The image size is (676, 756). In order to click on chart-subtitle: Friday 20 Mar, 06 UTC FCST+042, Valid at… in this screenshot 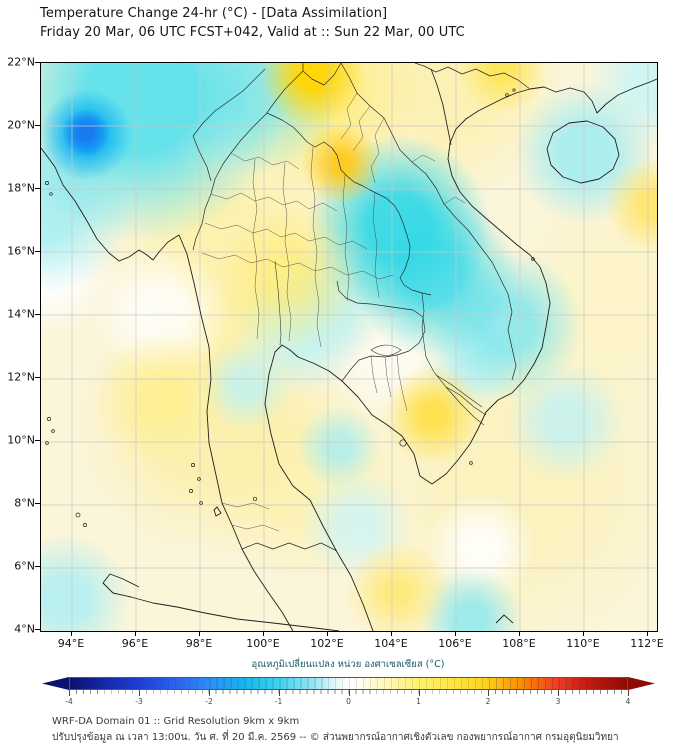, I will do `click(252, 32)`.